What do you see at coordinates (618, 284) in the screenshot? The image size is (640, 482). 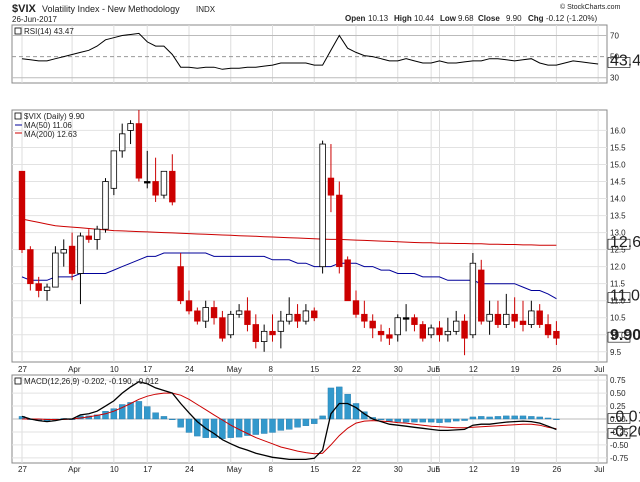 I see `price-y-tick-label: 11.5` at bounding box center [618, 284].